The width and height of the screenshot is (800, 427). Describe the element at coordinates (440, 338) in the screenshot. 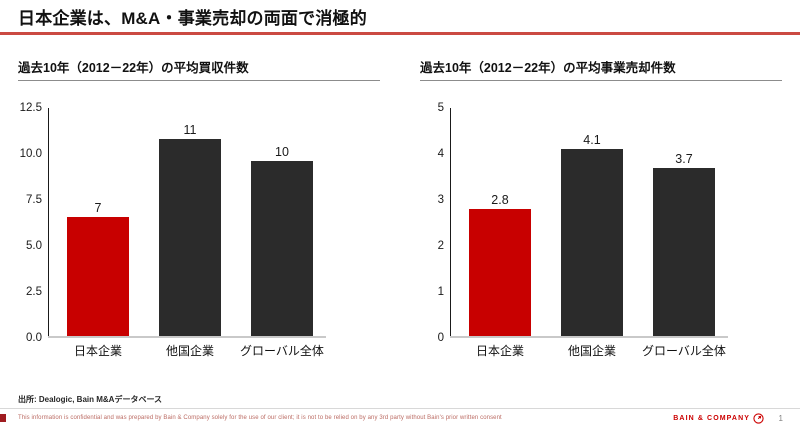

I see `y-tick-label: 0` at that location.